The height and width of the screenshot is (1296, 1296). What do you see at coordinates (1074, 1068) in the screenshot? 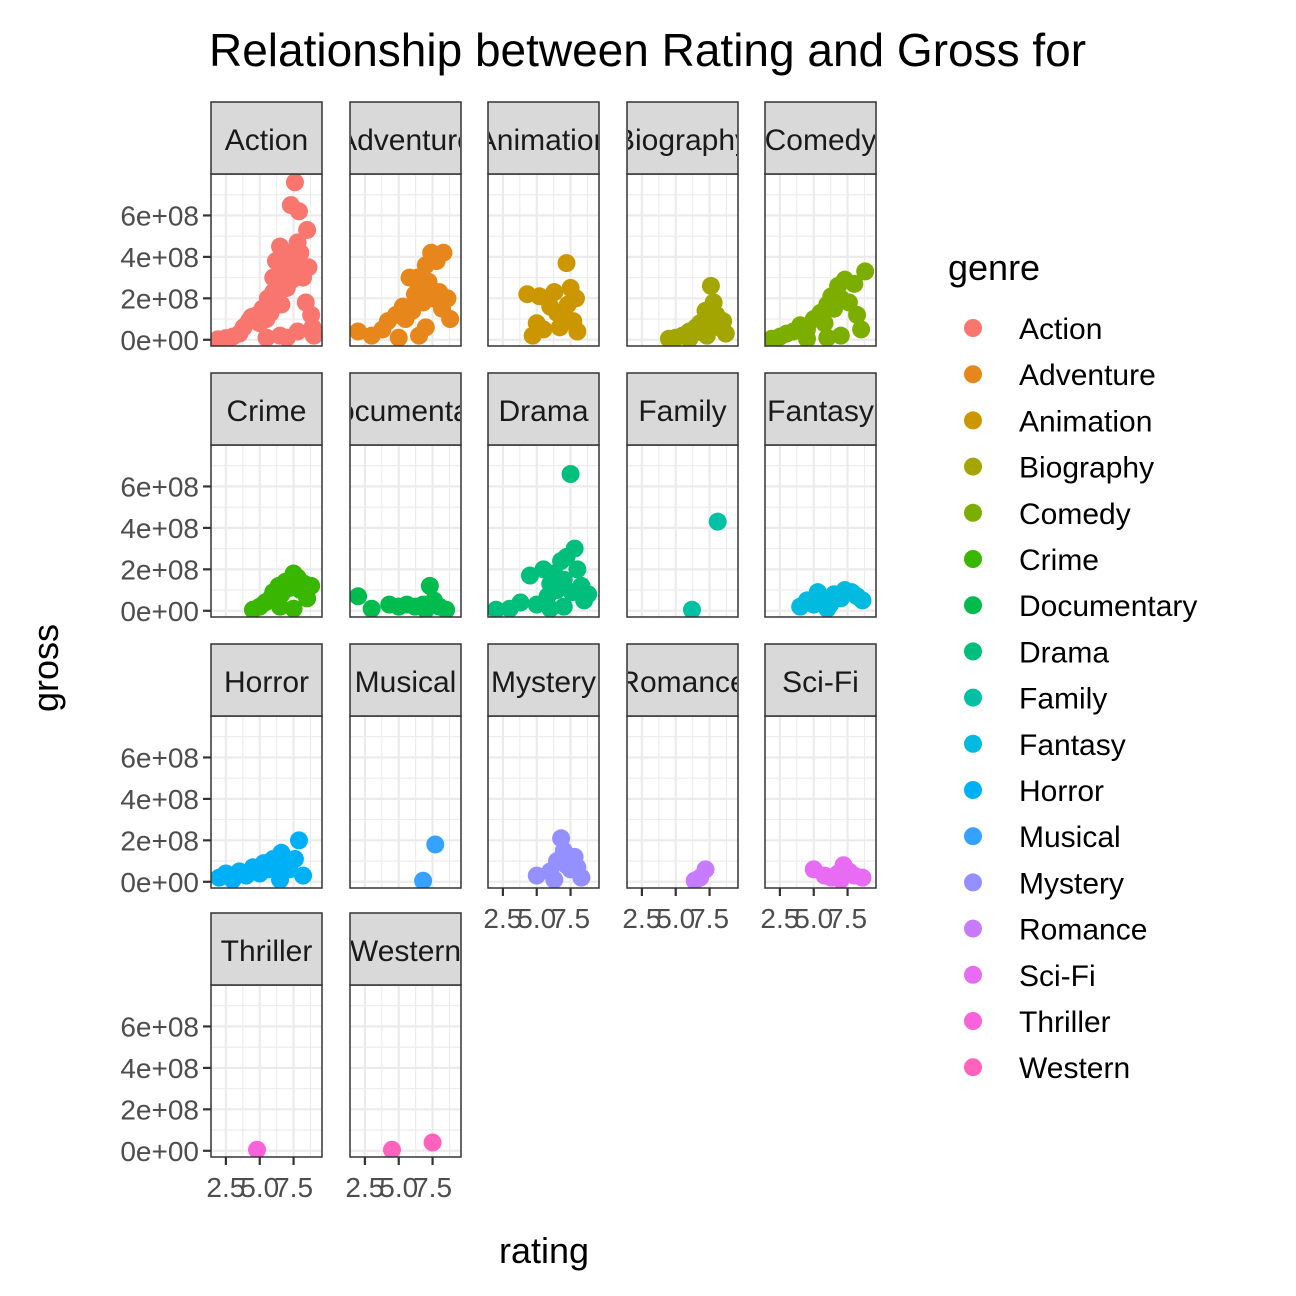
I see `legend-label: Western` at bounding box center [1074, 1068].